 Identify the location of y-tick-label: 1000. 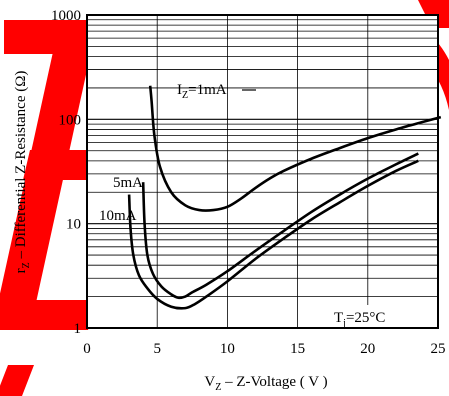
(66, 16).